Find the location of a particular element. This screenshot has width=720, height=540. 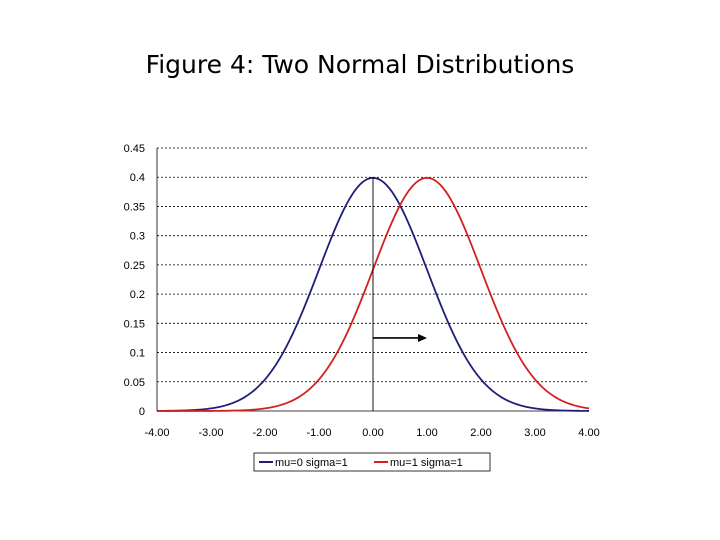

x-tick-label: -4.00 is located at coordinates (156, 433).